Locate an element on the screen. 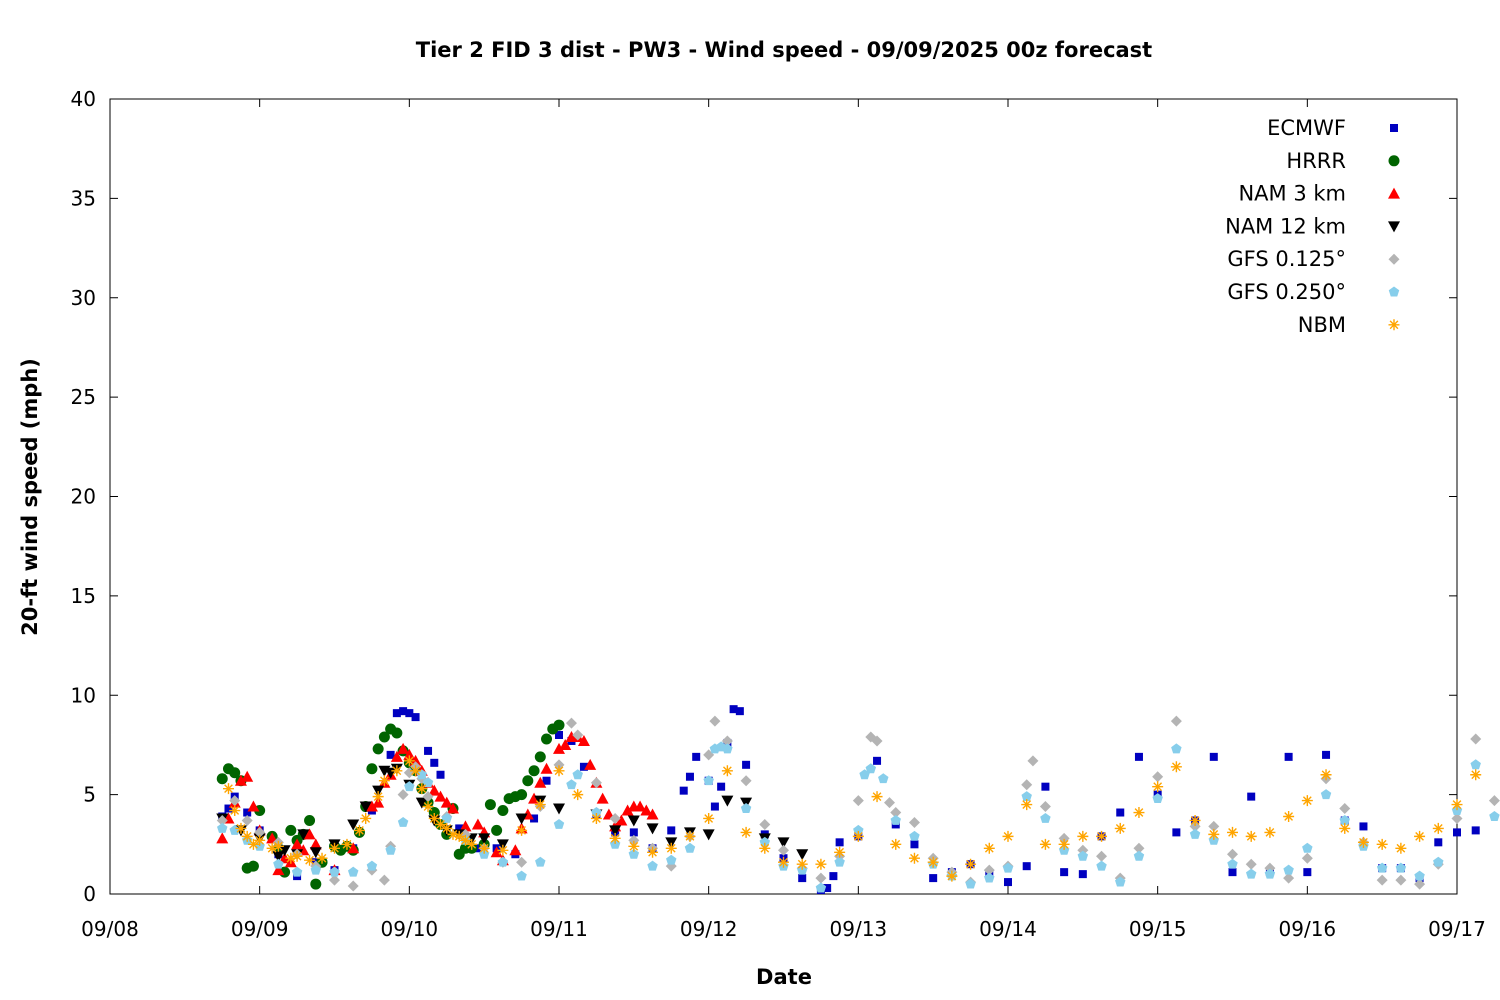 Image resolution: width=1500 pixels, height=1000 pixels. y-tick-label: 15 is located at coordinates (83, 596).